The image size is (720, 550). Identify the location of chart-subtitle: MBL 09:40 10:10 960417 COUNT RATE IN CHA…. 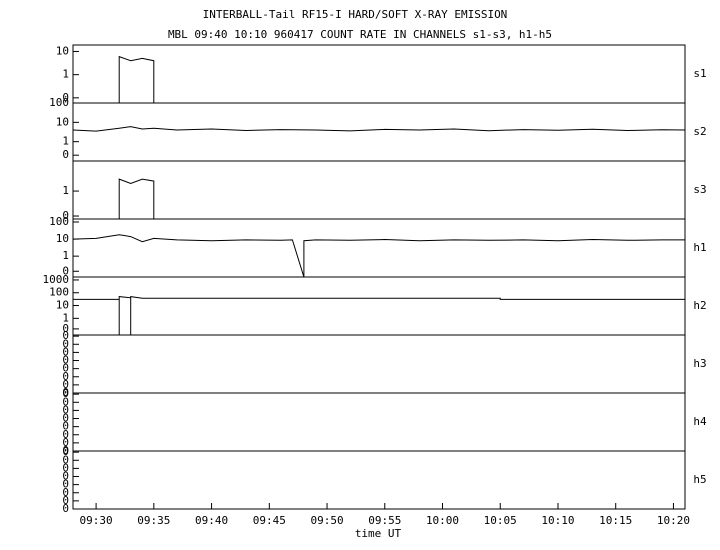
(360, 34).